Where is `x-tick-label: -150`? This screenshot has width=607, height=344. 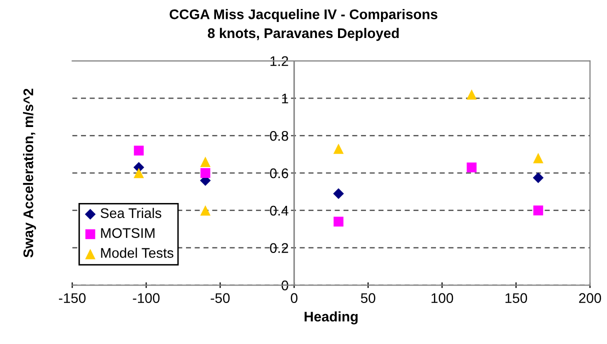
x-tick-label: -150 is located at coordinates (72, 298).